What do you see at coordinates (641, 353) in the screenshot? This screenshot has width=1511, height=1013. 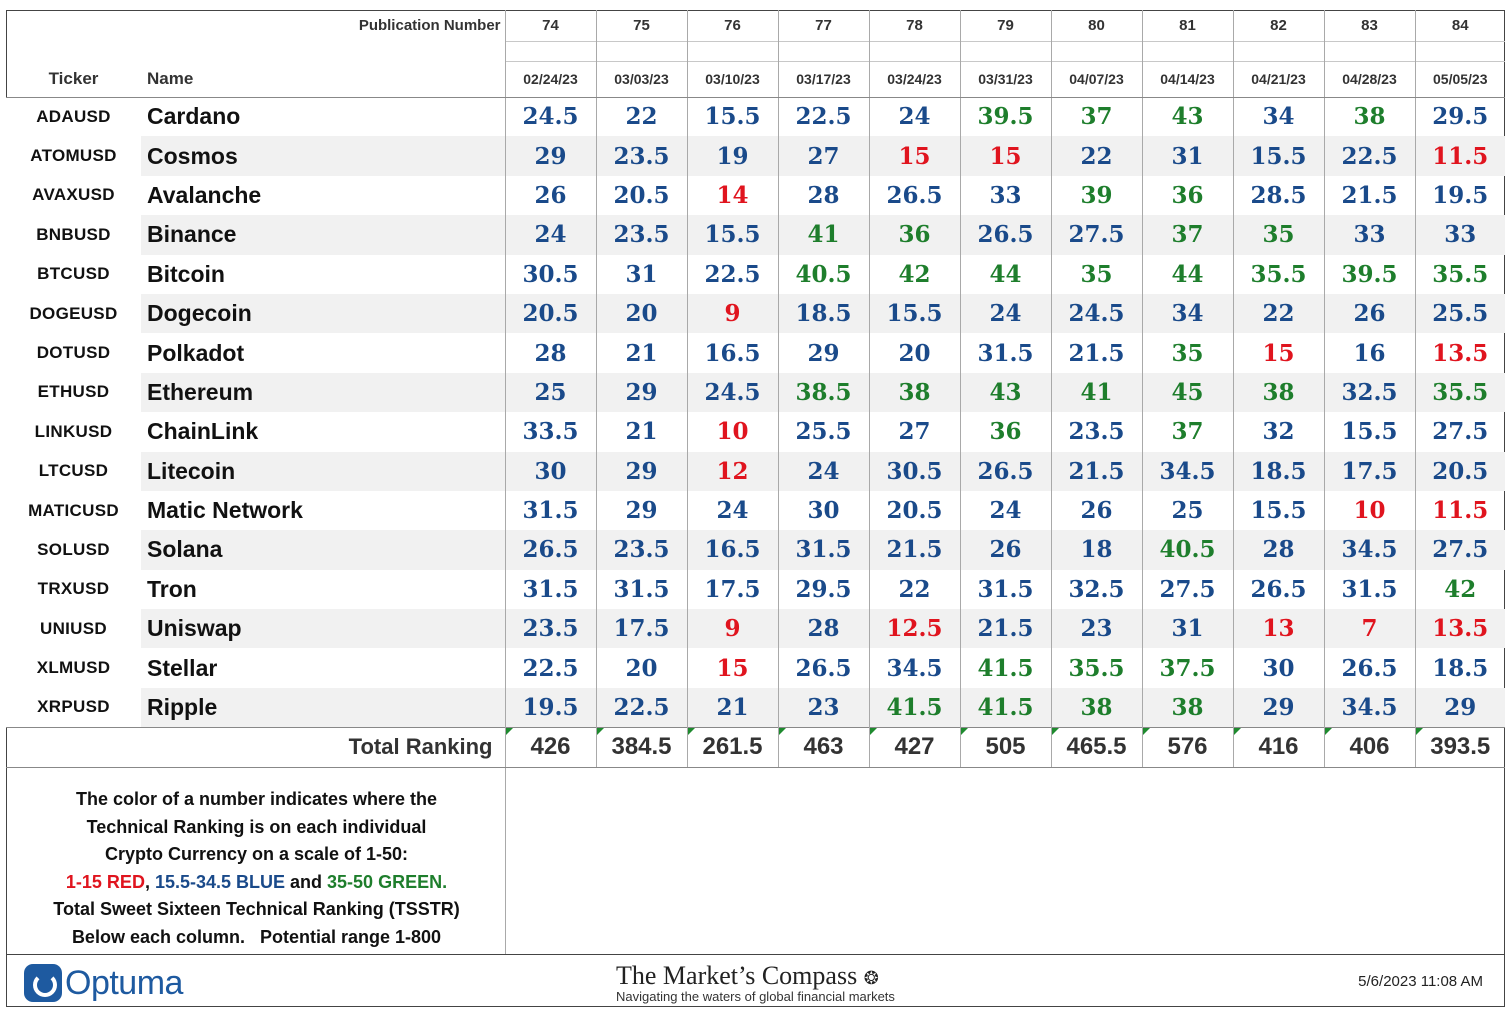 I see `ranking-value: 21` at bounding box center [641, 353].